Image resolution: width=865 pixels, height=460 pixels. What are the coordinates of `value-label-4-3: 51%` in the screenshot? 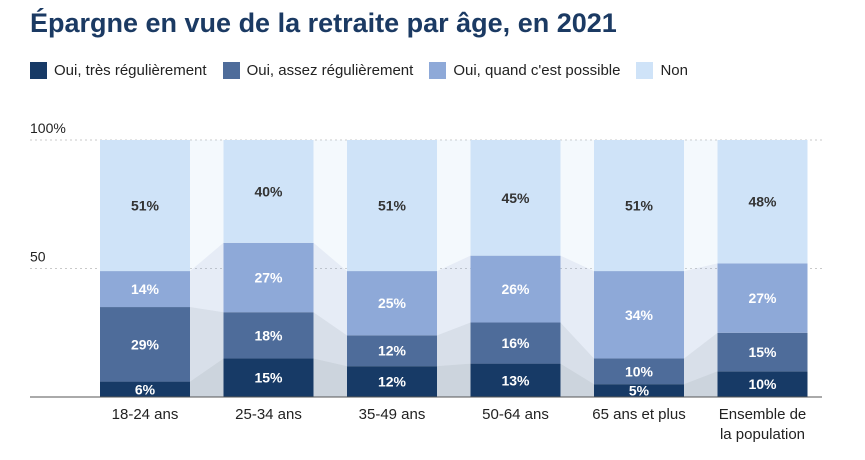 It's located at (639, 206).